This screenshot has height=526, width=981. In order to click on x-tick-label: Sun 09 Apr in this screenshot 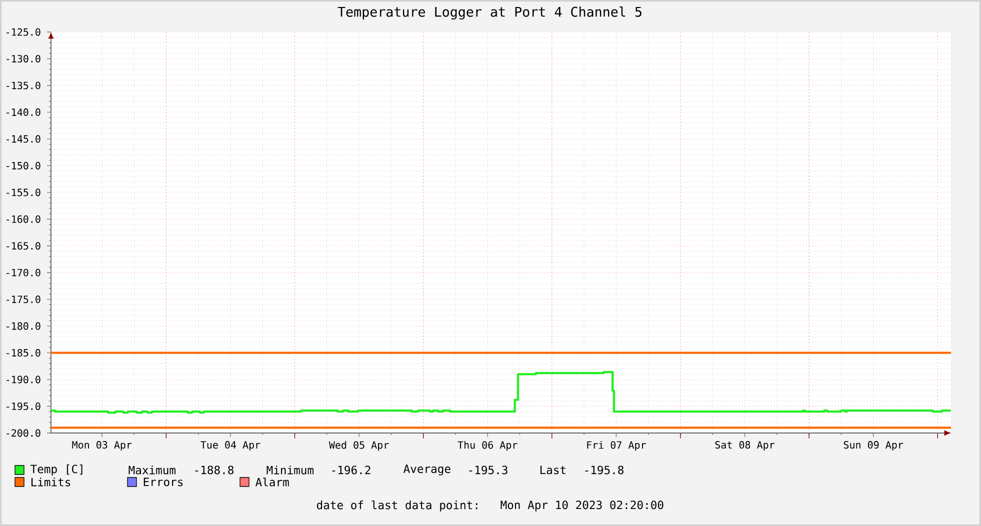, I will do `click(874, 446)`.